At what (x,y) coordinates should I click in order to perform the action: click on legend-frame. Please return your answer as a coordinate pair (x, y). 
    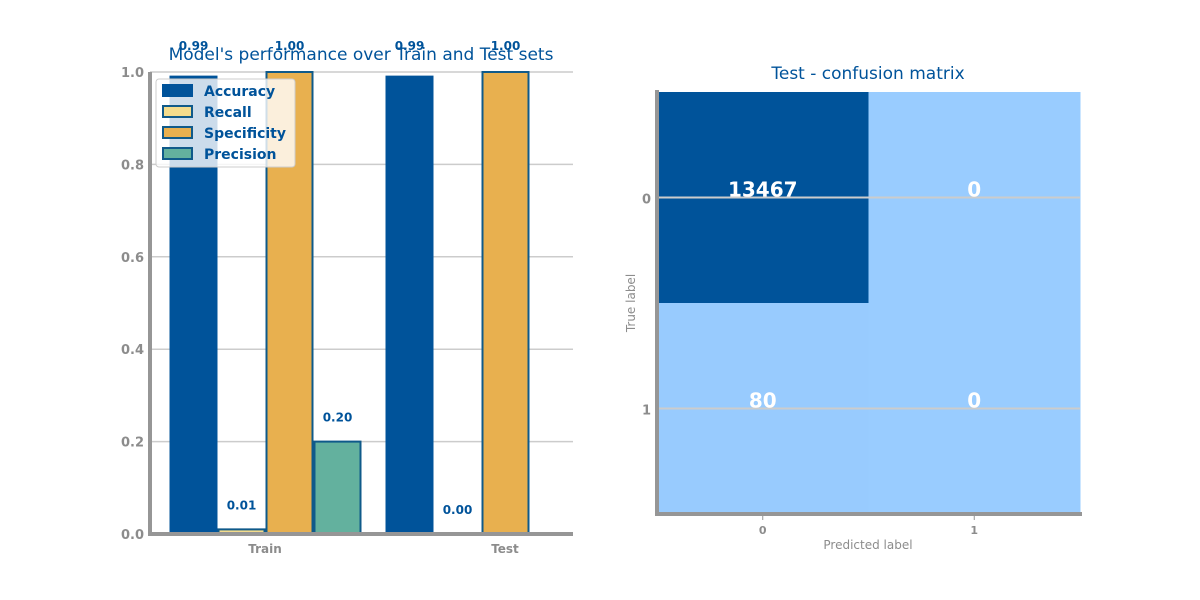
    Looking at the image, I should click on (225, 123).